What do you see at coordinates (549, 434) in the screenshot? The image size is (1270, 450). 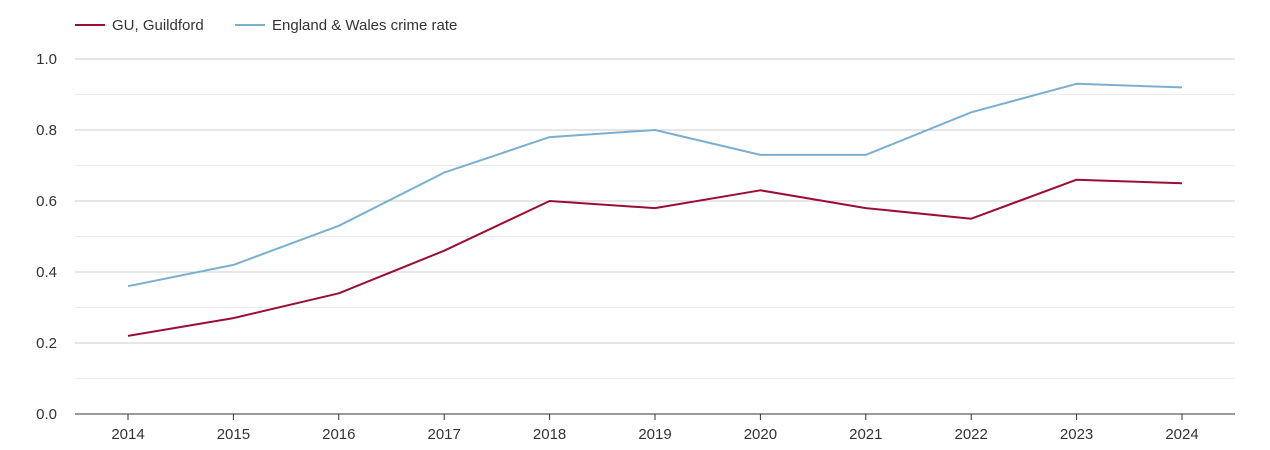 I see `x-tick-label: 2018` at bounding box center [549, 434].